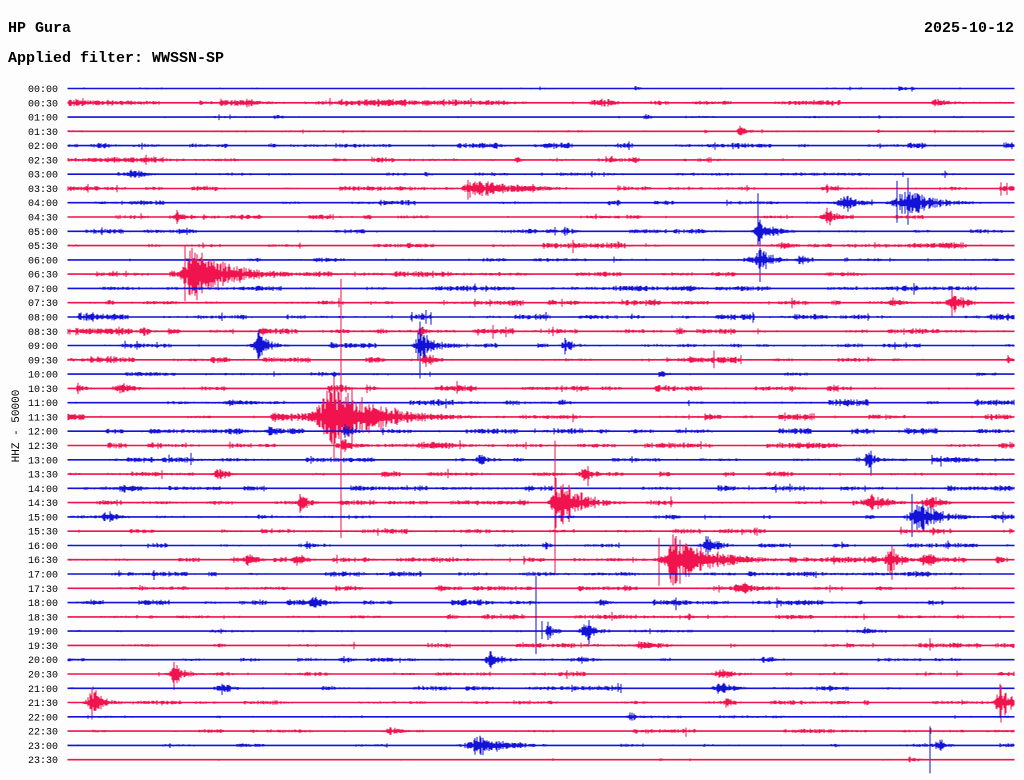 Image resolution: width=1024 pixels, height=780 pixels. Describe the element at coordinates (541, 159) in the screenshot. I see `trace-row-02:30` at that location.